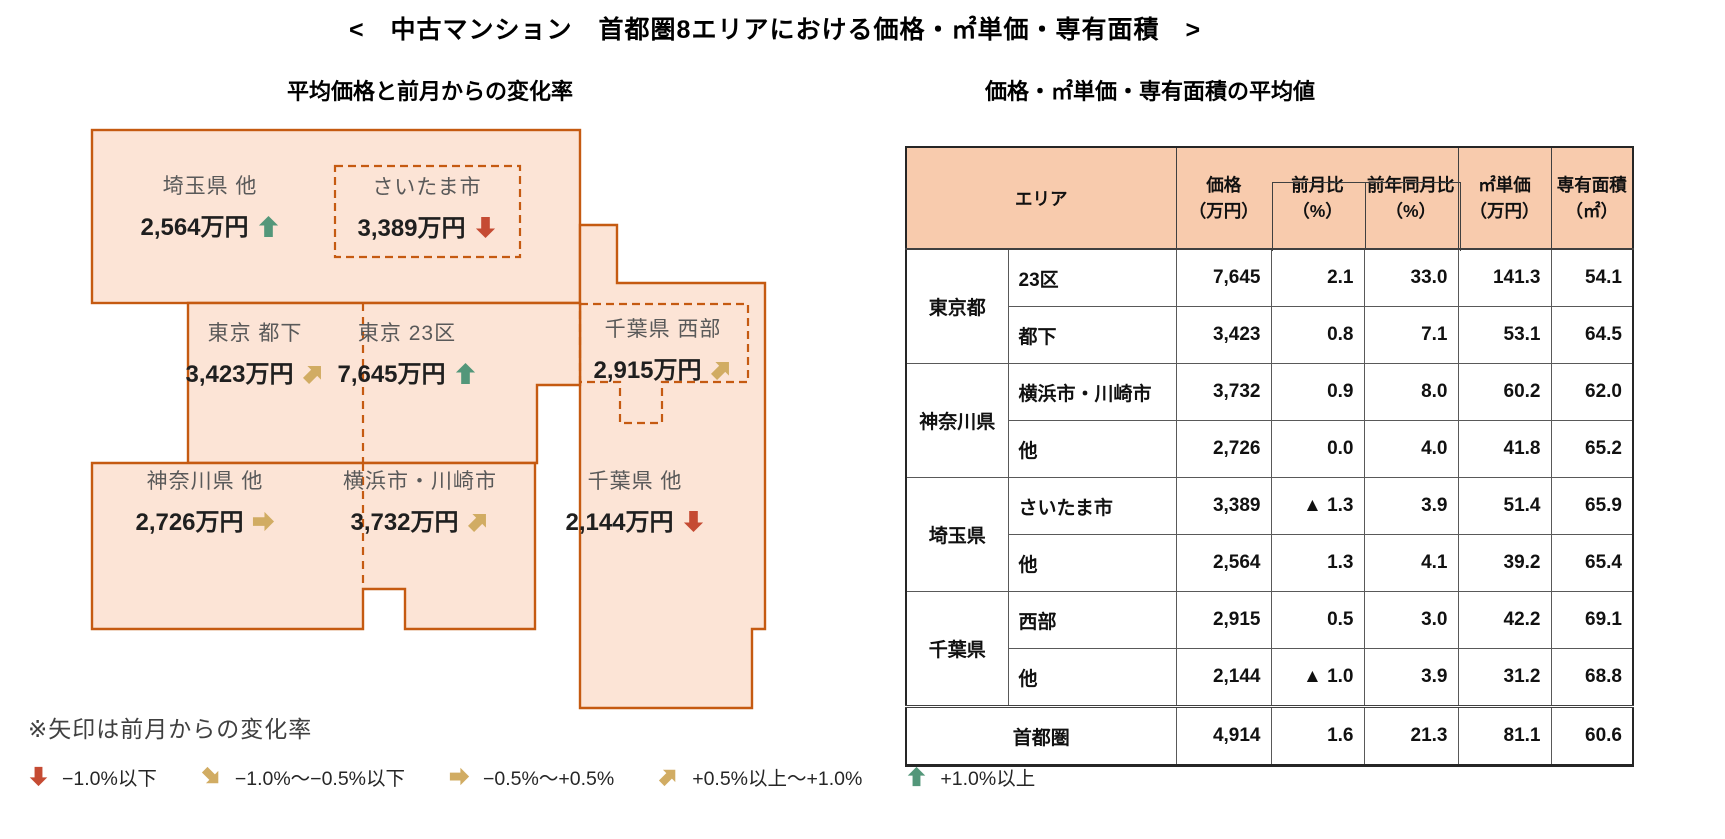  What do you see at coordinates (1411, 185) in the screenshot?
I see `header-yoy-line1: 前年同月比` at bounding box center [1411, 185].